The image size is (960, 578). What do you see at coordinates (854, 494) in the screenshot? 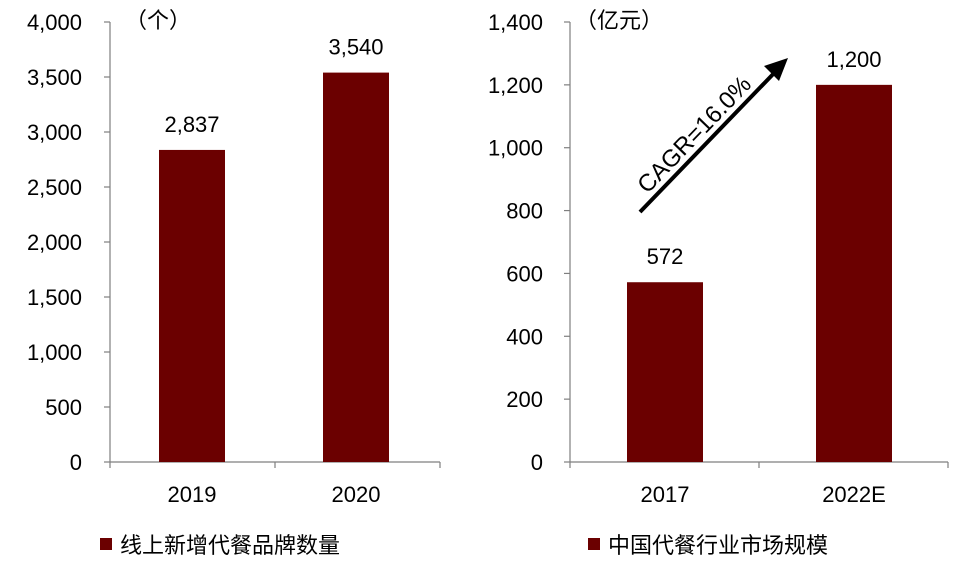
I see `x-tick-label: 2022E` at bounding box center [854, 494].